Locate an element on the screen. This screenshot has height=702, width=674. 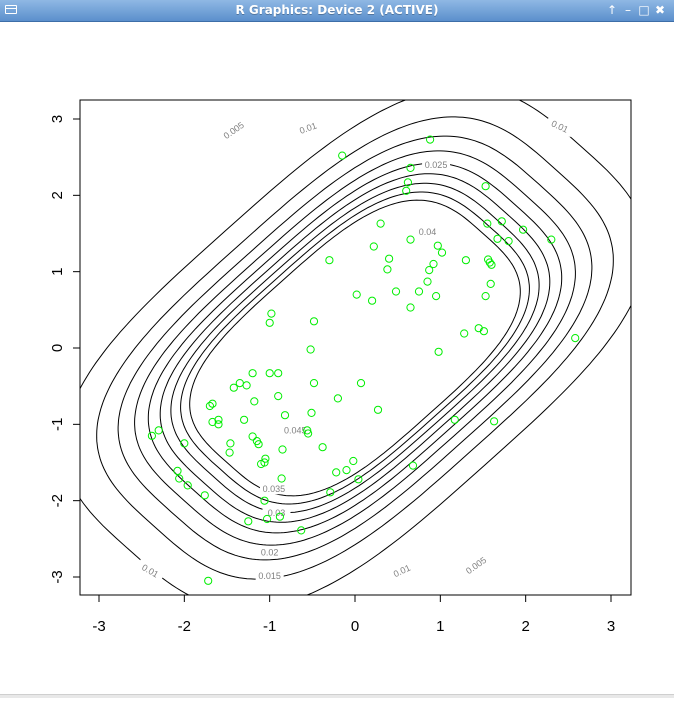
x-tick-label: -1 is located at coordinates (269, 626).